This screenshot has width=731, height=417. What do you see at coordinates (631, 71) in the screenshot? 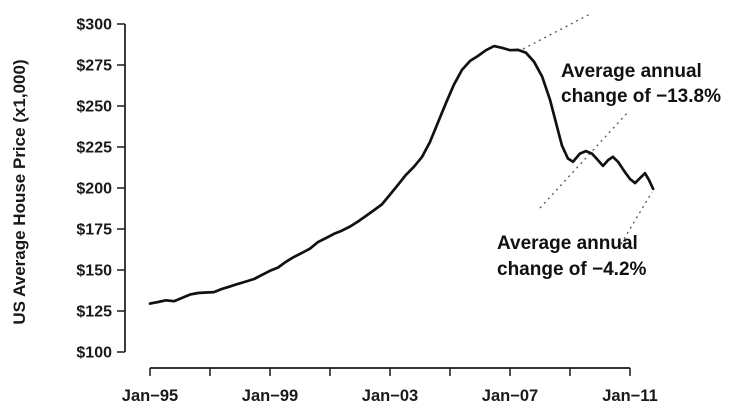
I see `annotation-decline-2007-2009-line1: Average annual` at bounding box center [631, 71].